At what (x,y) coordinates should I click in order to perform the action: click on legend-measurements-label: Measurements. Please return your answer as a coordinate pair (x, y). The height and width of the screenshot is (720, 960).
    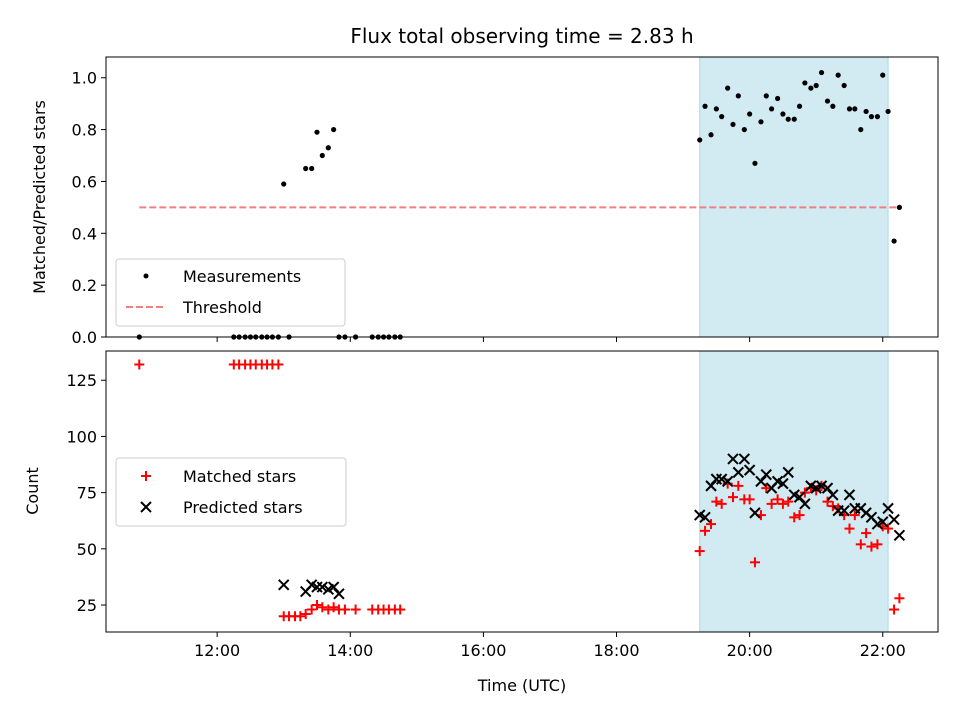
    Looking at the image, I should click on (242, 276).